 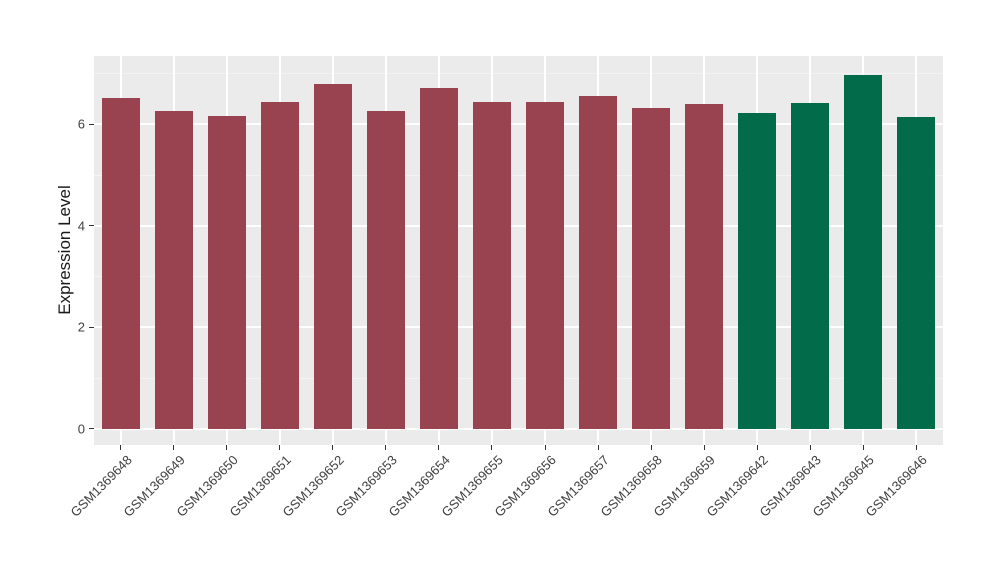 What do you see at coordinates (81, 226) in the screenshot?
I see `y-tick-label: 4` at bounding box center [81, 226].